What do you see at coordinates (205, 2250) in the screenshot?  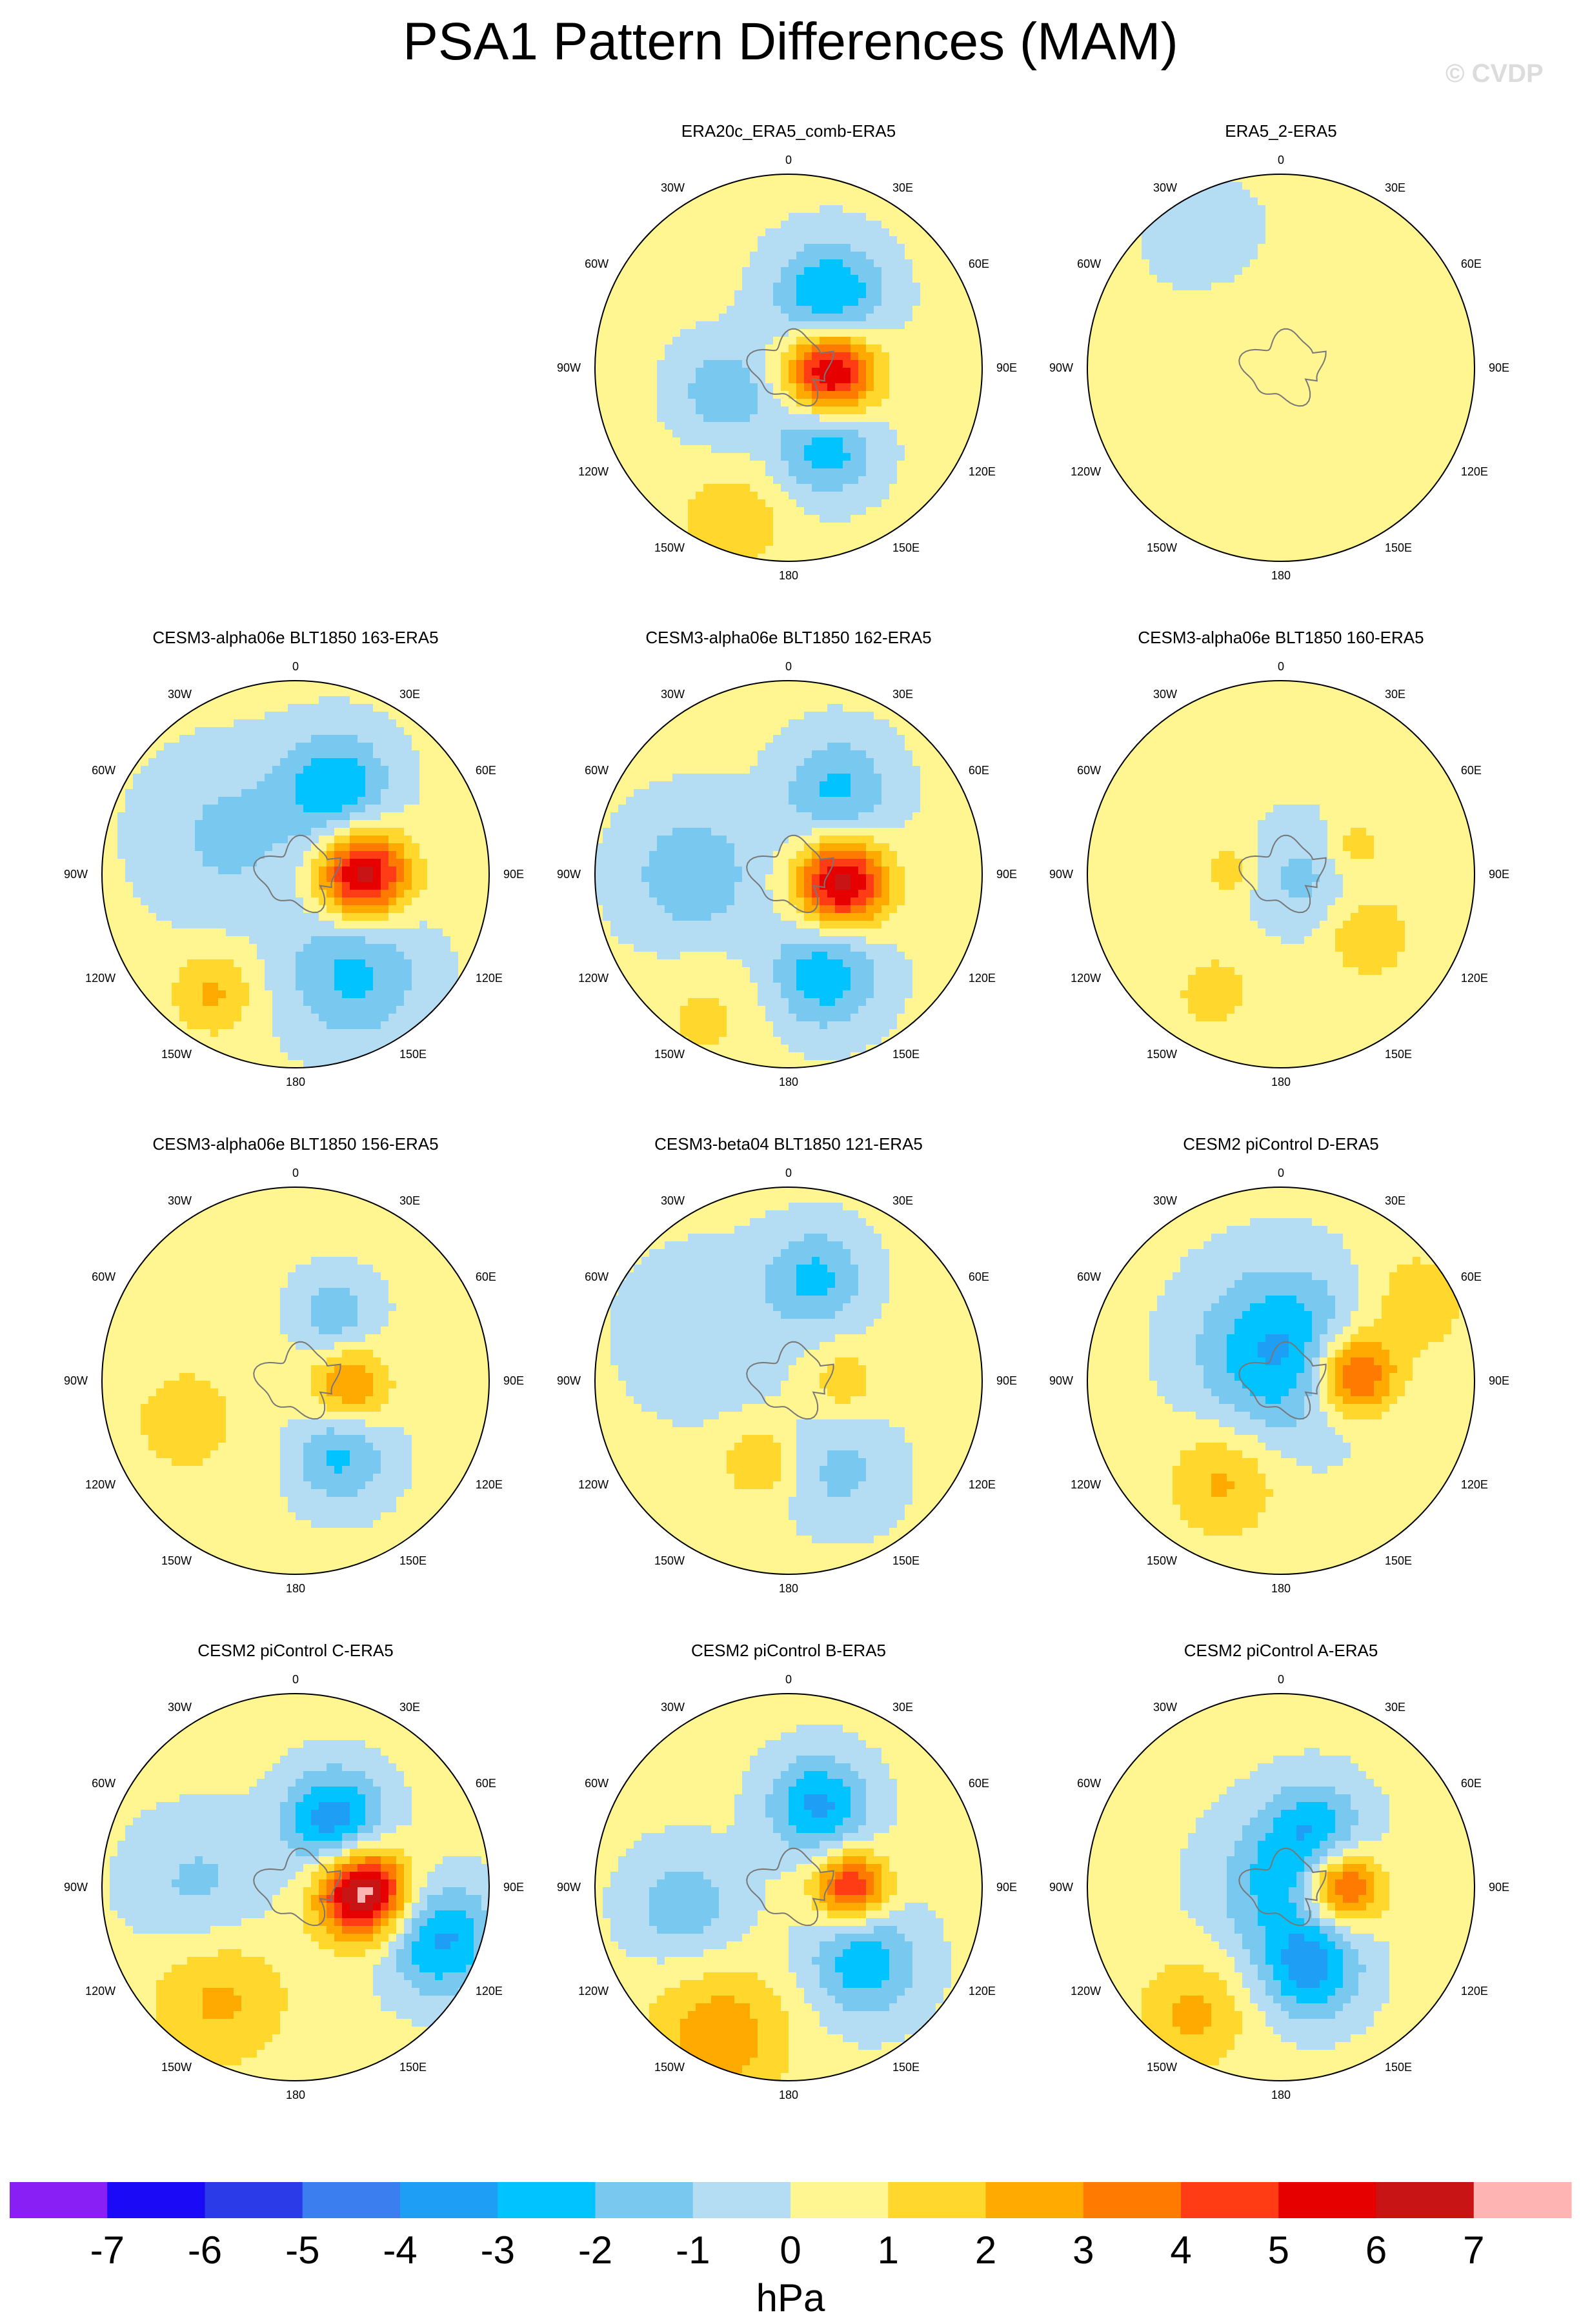 I see `colorbar-tick-label: -6` at bounding box center [205, 2250].